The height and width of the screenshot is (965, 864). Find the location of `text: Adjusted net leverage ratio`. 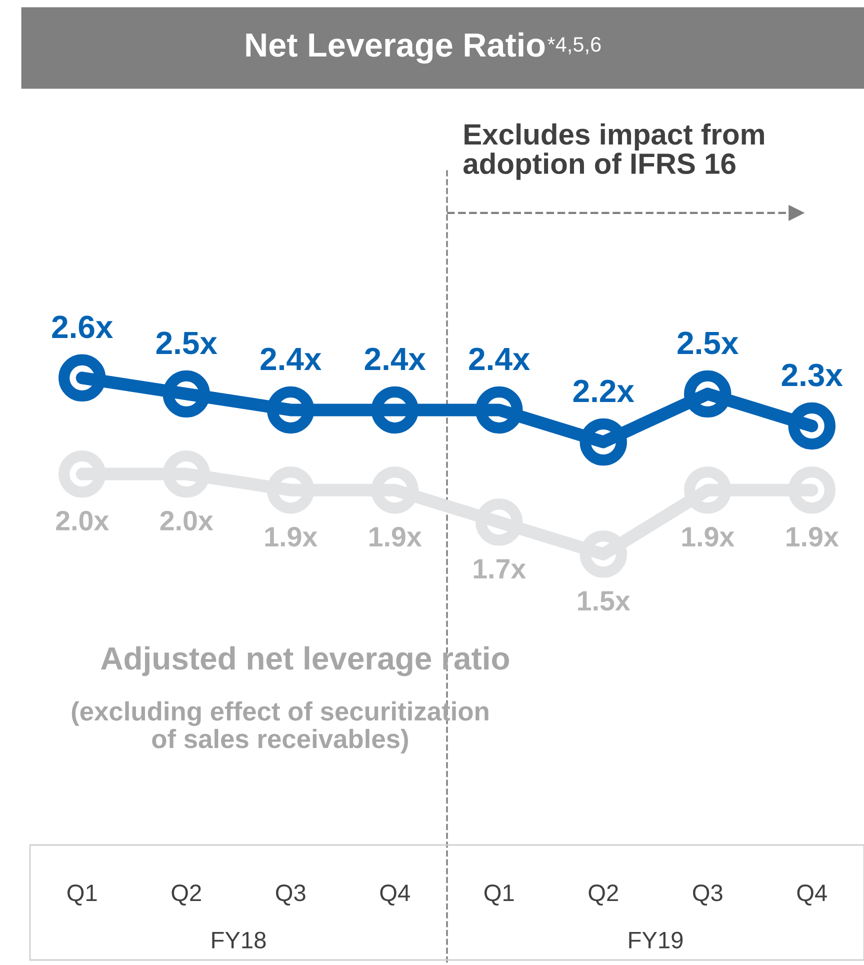

text: Adjusted net leverage ratio is located at coordinates (305, 661).